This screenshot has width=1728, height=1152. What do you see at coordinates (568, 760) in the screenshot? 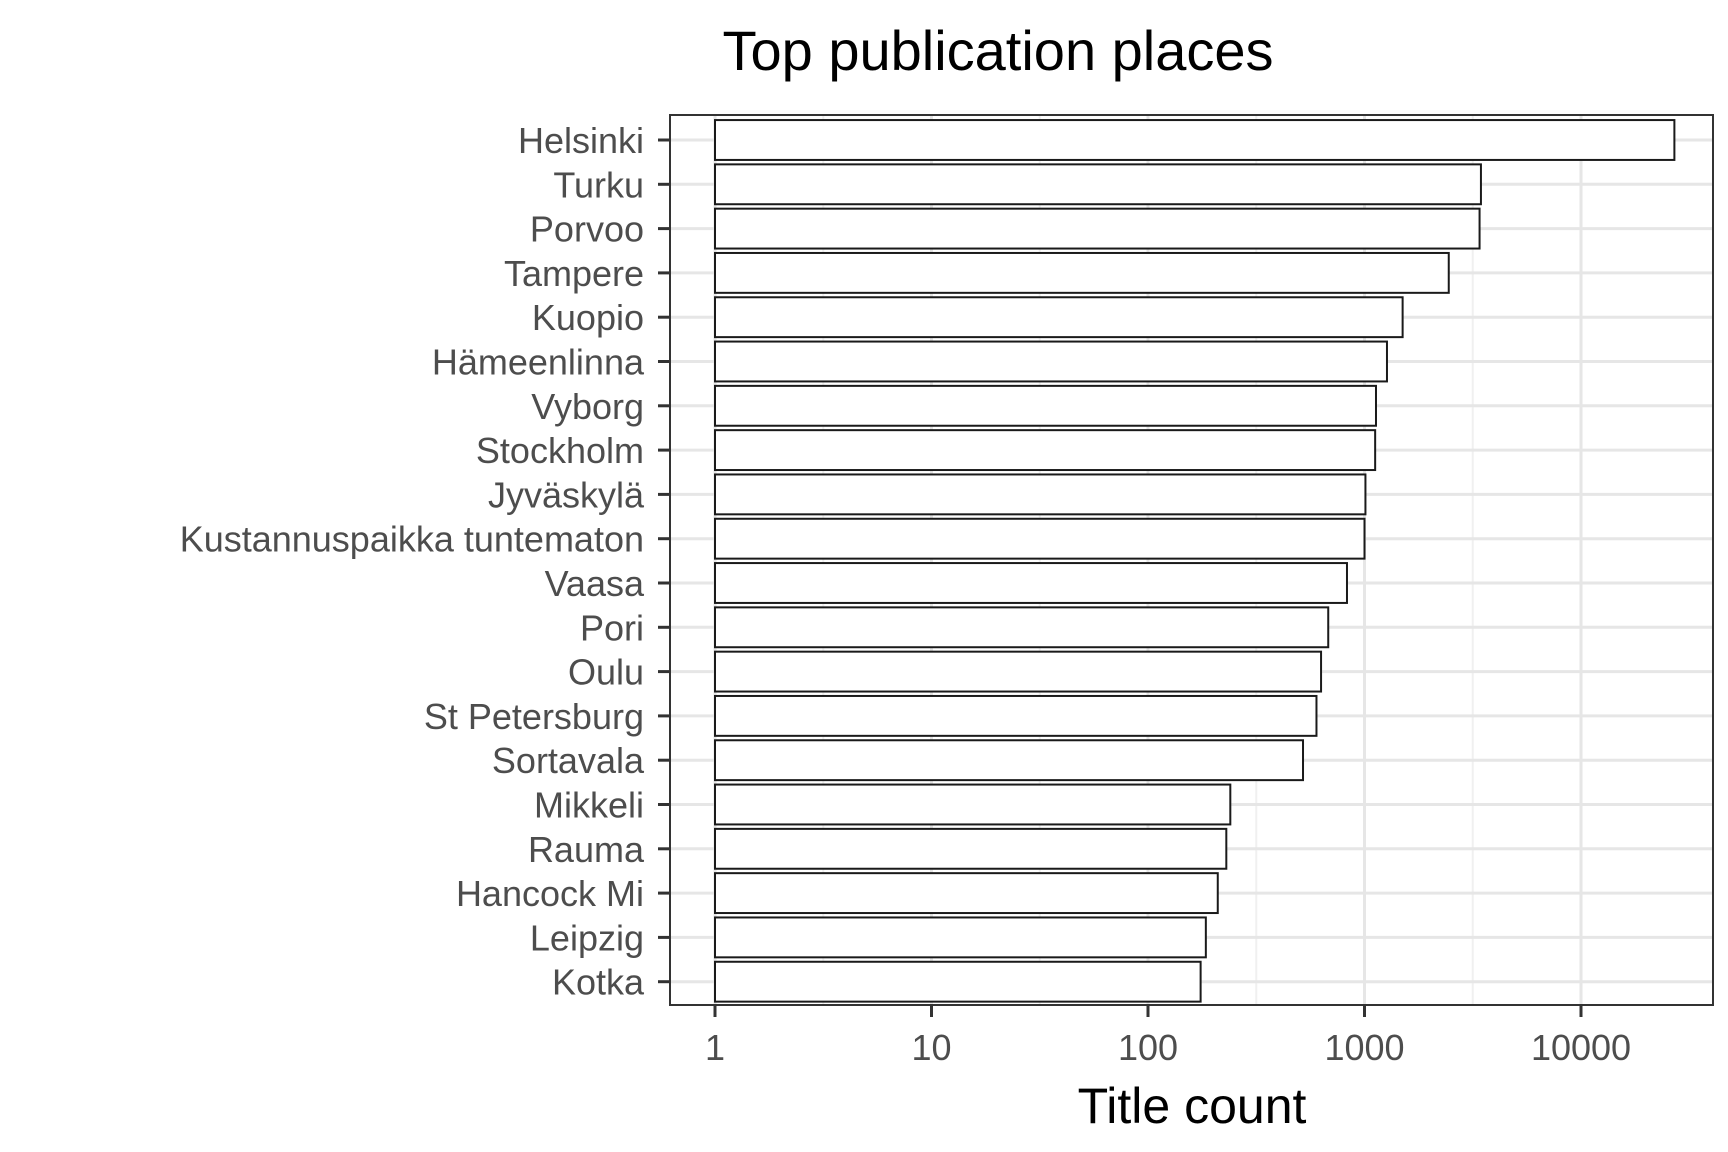
I see `y-tick-label: Sortavala` at bounding box center [568, 760].